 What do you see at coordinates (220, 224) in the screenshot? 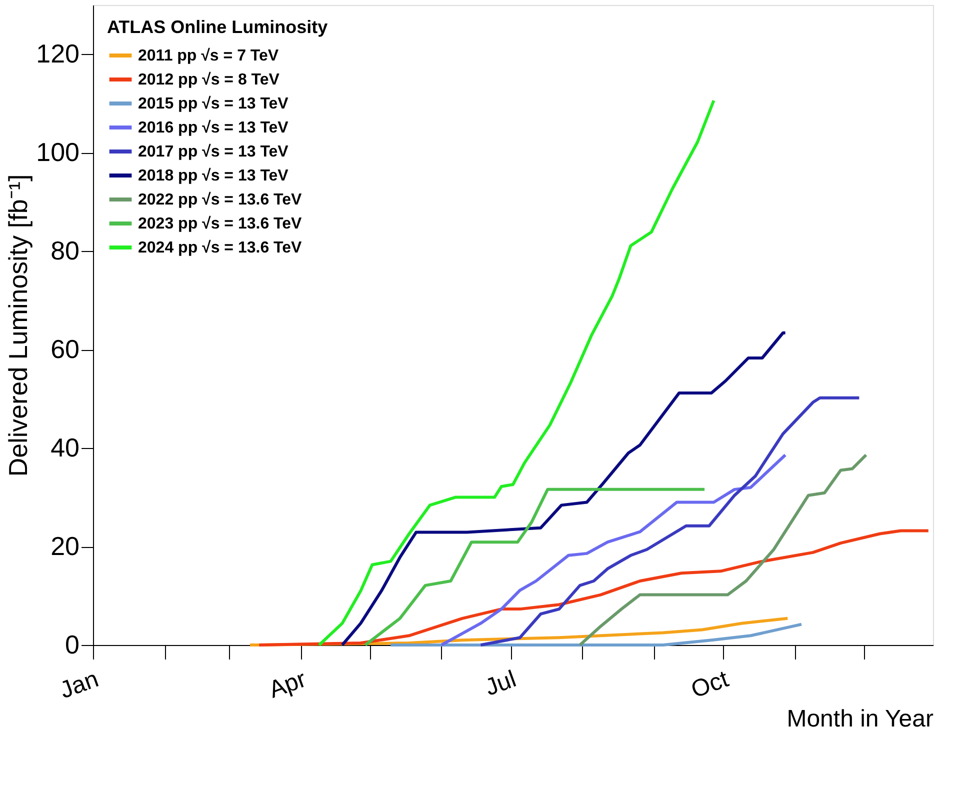
I see `legend-label: 2023 pp √s = 13.6 TeV` at bounding box center [220, 224].